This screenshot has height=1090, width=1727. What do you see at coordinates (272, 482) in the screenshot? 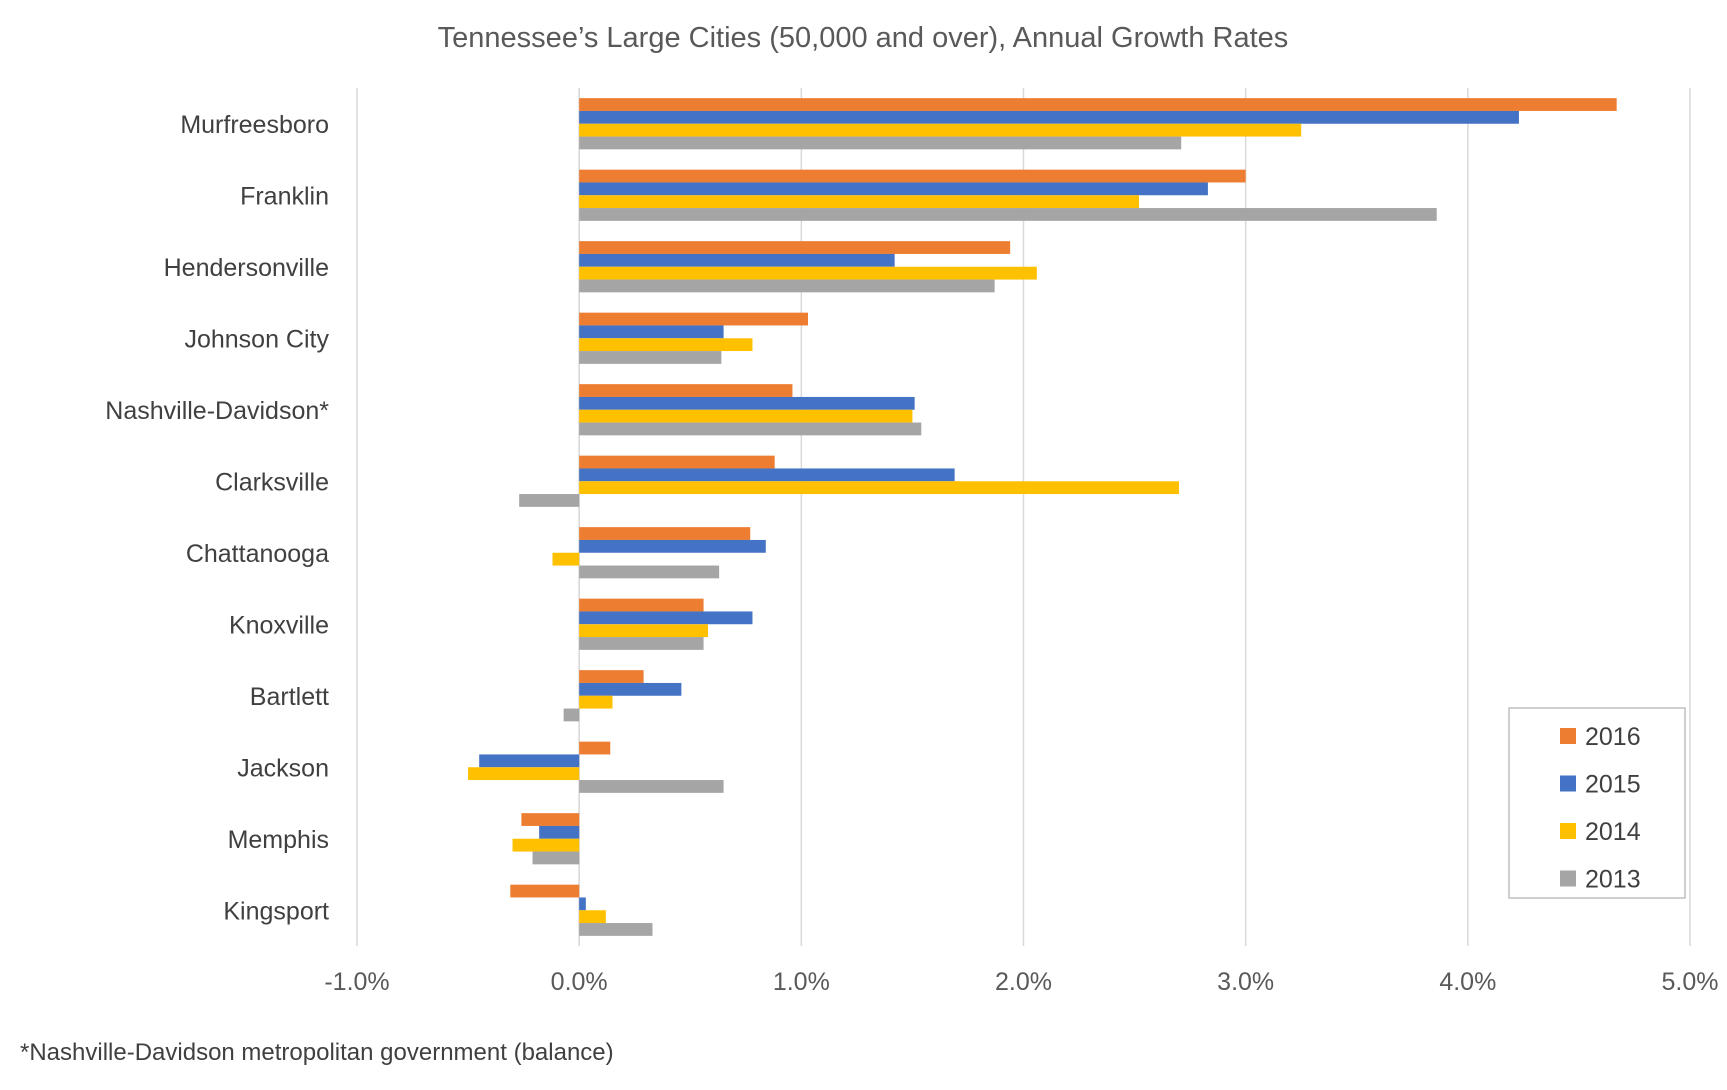
I see `category-label: Clarksville` at bounding box center [272, 482].